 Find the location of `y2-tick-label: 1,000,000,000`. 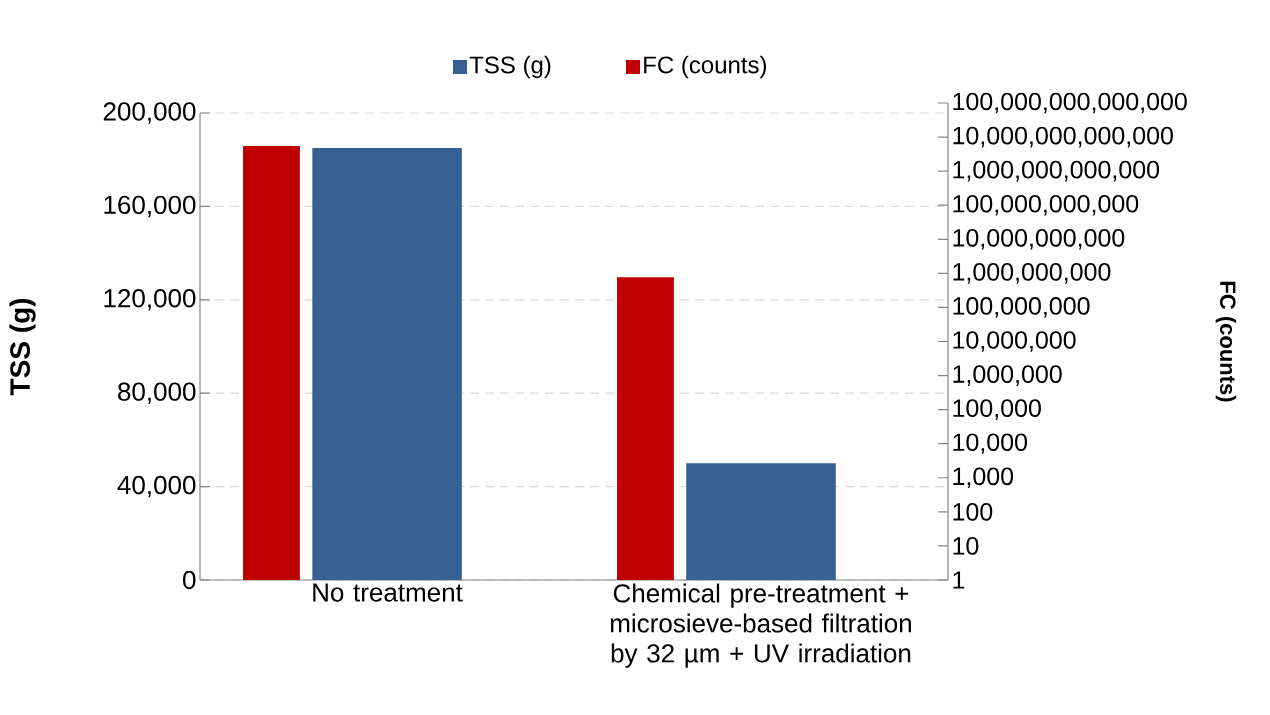

y2-tick-label: 1,000,000,000 is located at coordinates (1032, 273).